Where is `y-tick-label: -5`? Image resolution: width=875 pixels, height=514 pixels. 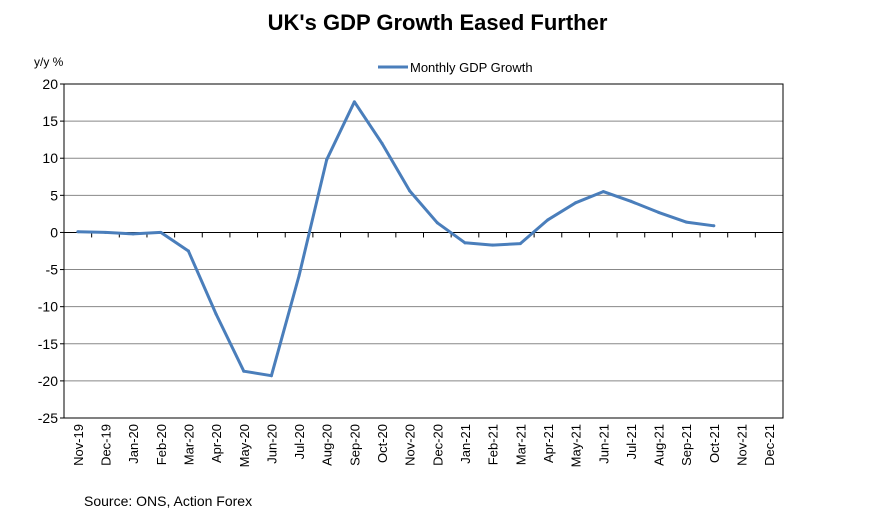
y-tick-label: -5 is located at coordinates (52, 270).